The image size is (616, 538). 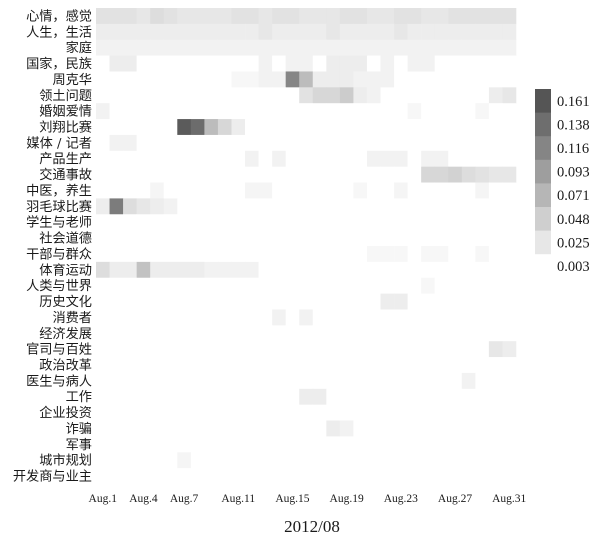 What do you see at coordinates (543, 171) in the screenshot?
I see `legend-swatch` at bounding box center [543, 171].